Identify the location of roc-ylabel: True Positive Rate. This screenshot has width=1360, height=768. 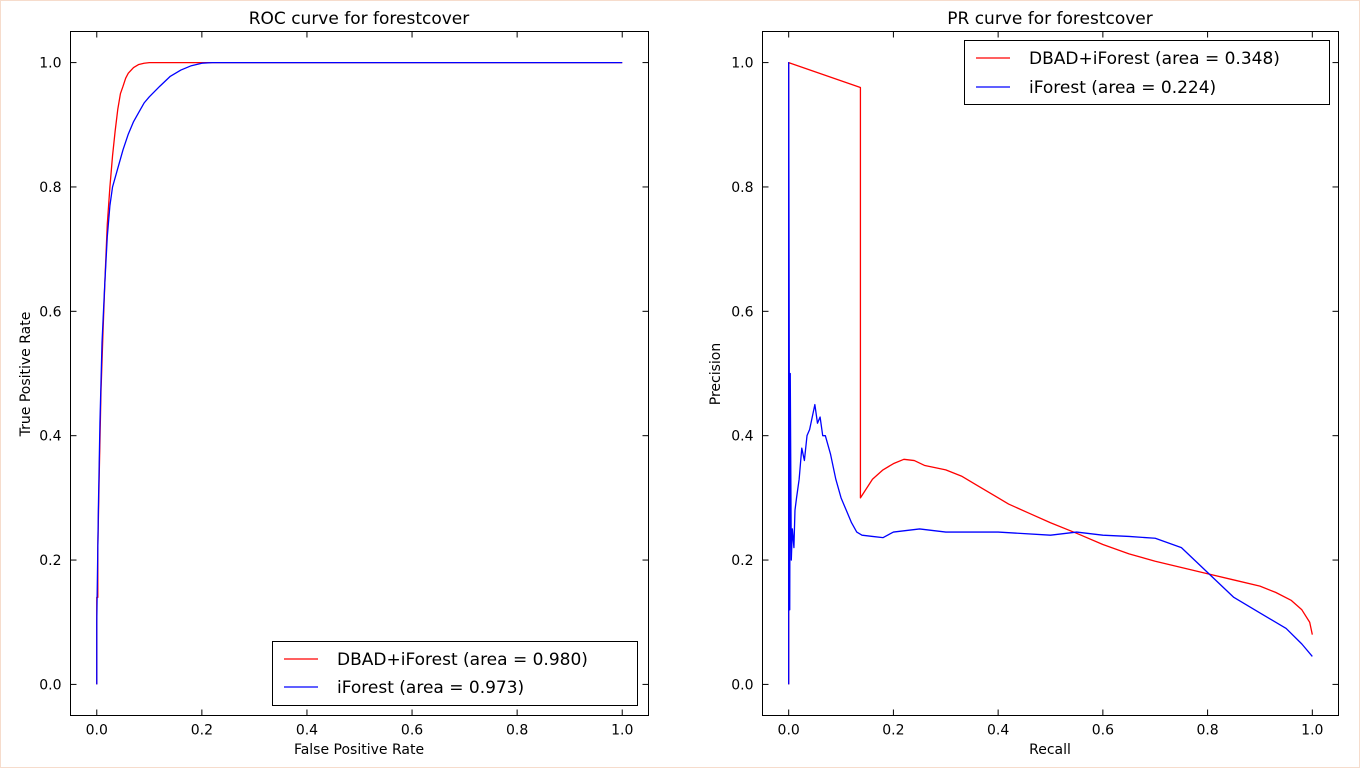
(26, 375).